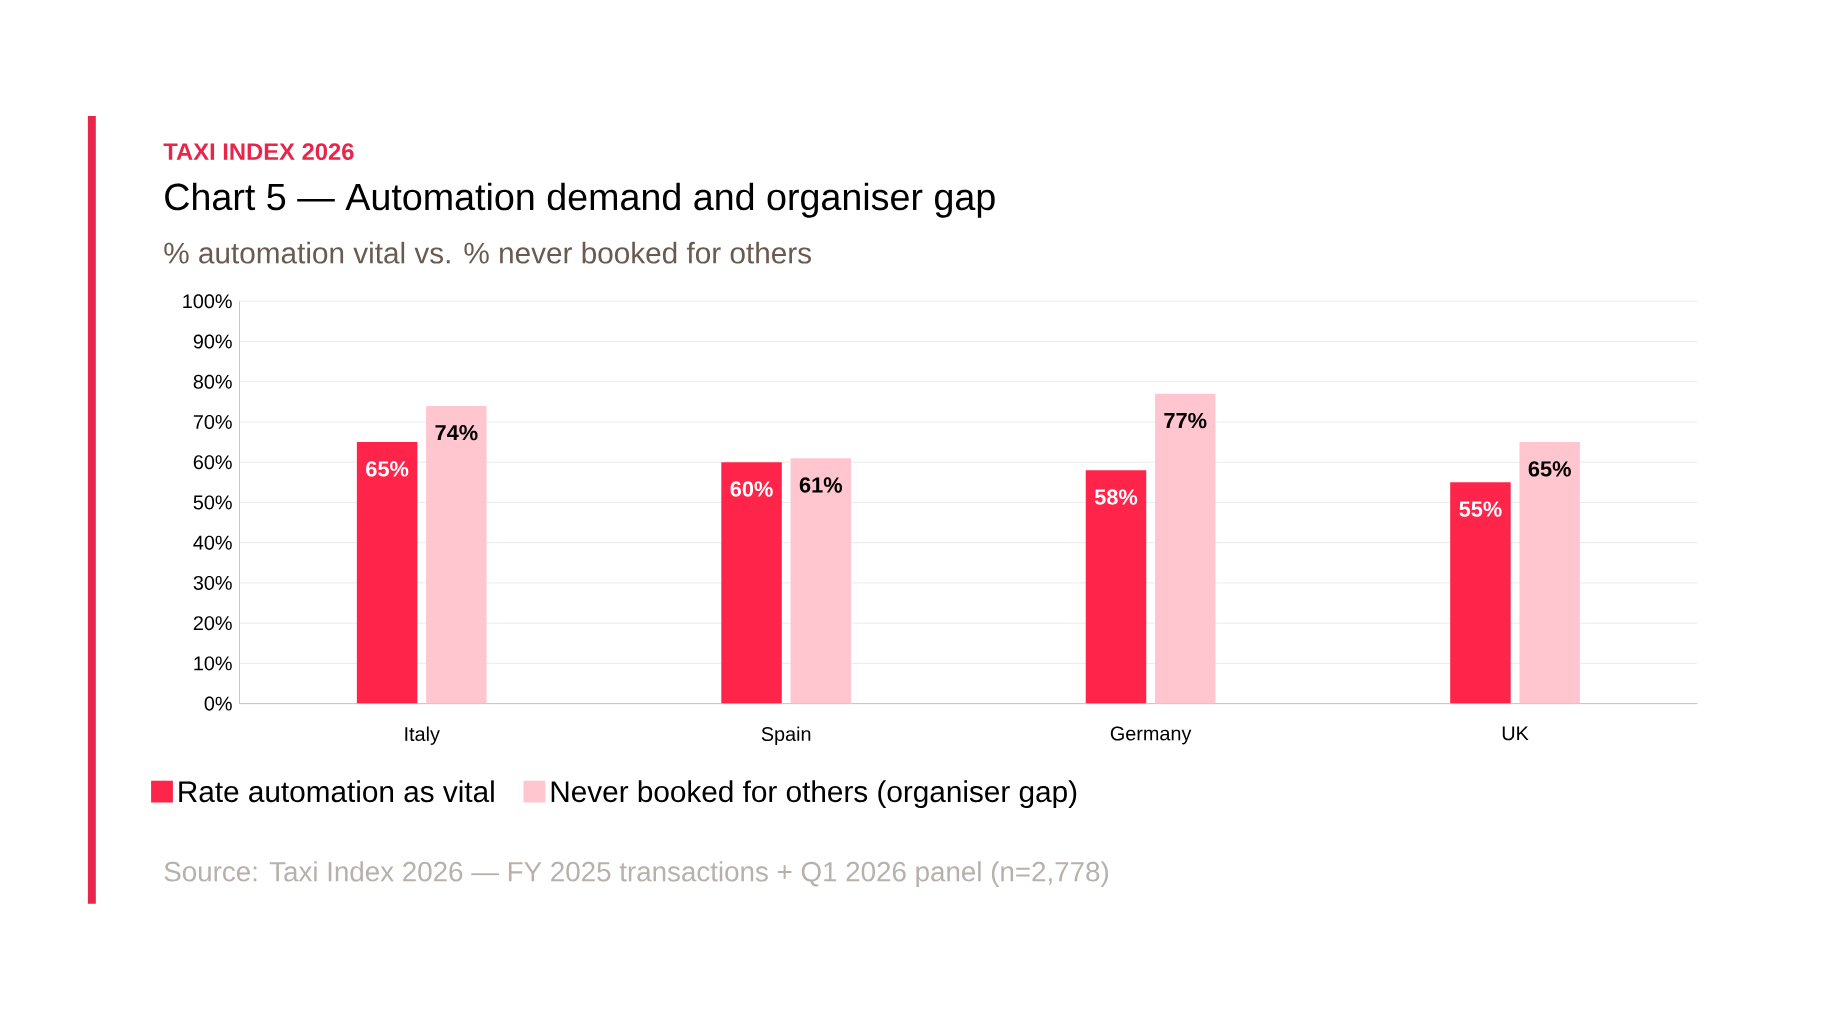 Image resolution: width=1838 pixels, height=1024 pixels. I want to click on legend-label: Rate automation as vital, so click(336, 791).